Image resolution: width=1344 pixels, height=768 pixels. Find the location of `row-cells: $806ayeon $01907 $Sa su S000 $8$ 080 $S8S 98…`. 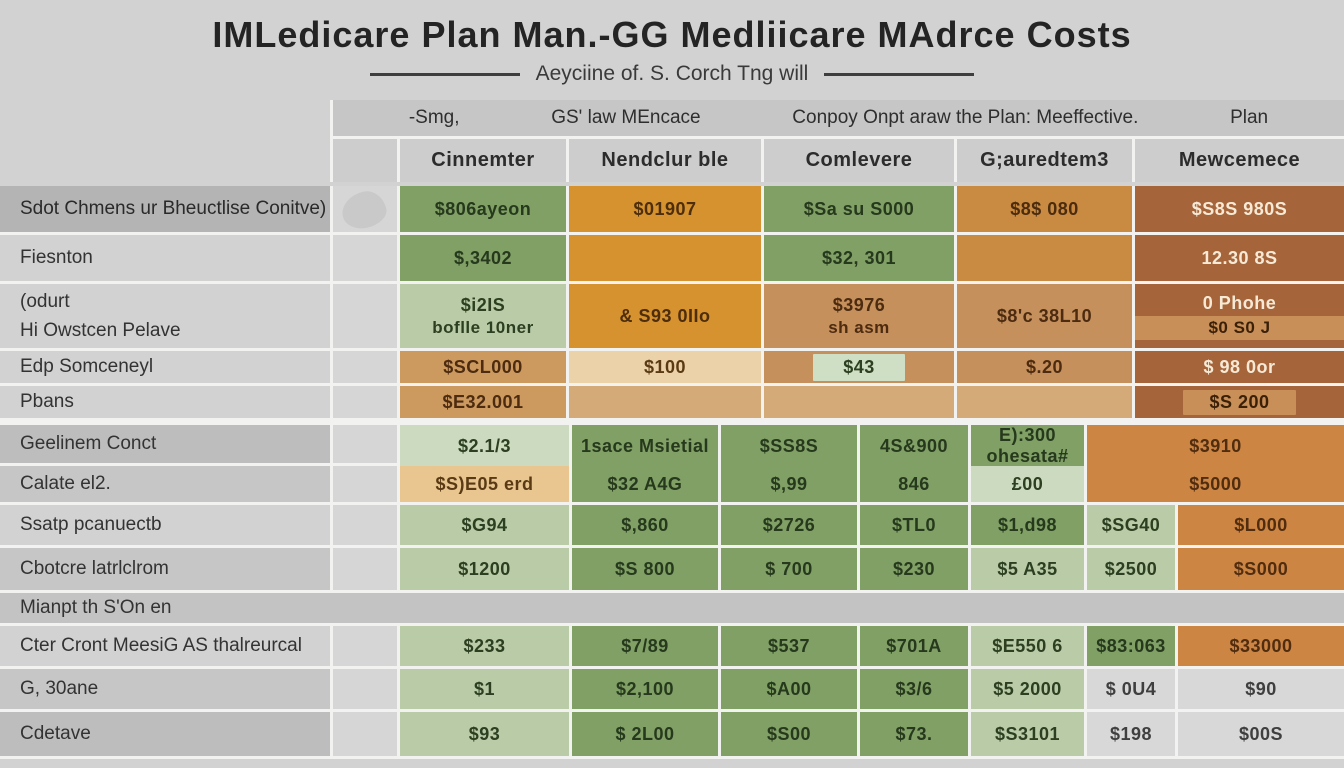

row-cells: $806ayeon $01907 $Sa su S000 $8$ 080 $S8S 98… is located at coordinates (872, 209).